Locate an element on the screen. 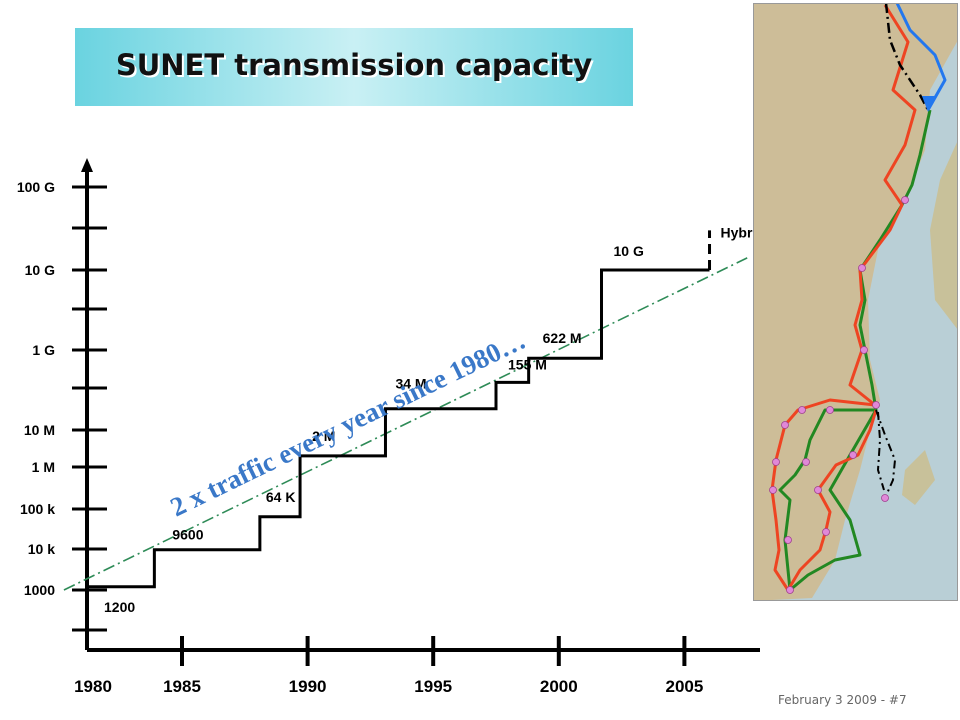  y-tick-label: 10 M is located at coordinates (39, 430).